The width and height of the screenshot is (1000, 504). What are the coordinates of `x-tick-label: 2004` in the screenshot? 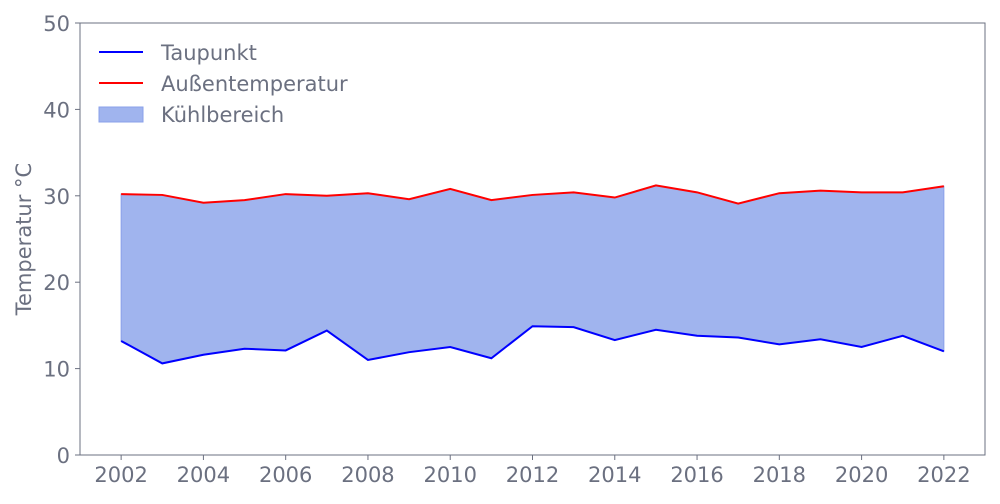 It's located at (203, 475).